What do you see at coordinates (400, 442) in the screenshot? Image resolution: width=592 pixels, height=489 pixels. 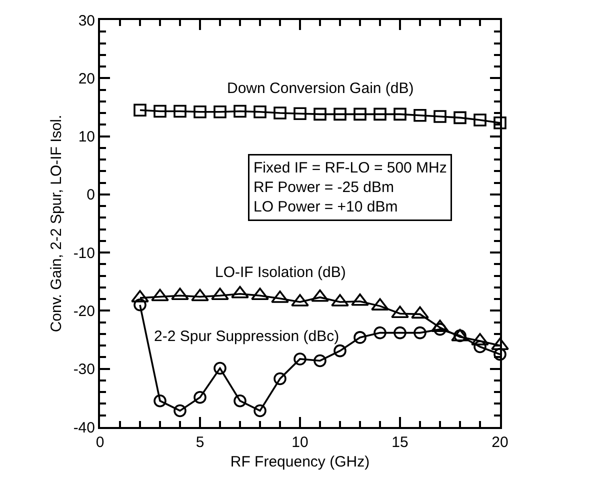 I see `x-tick-label: 15` at bounding box center [400, 442].